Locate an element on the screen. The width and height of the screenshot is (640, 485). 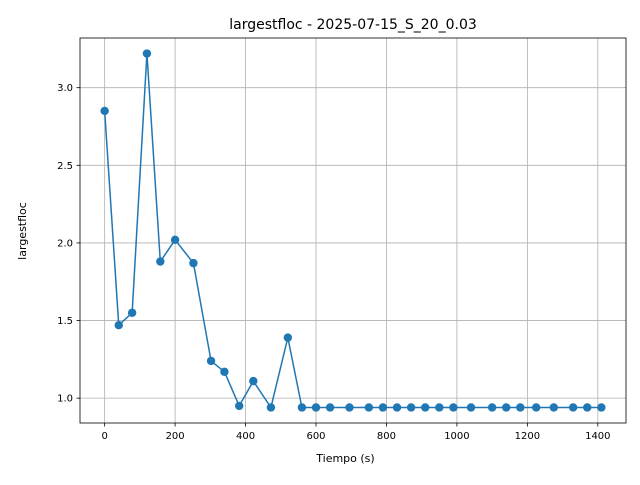
y-tick-label: 2.5 is located at coordinates (65, 166).